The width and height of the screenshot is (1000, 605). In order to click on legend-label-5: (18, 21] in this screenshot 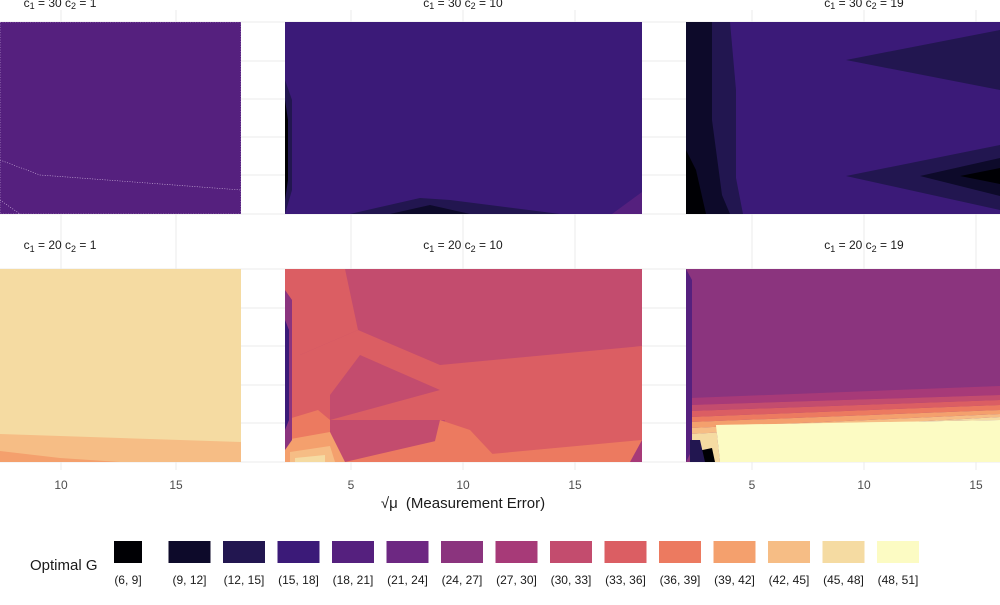, I will do `click(353, 580)`.